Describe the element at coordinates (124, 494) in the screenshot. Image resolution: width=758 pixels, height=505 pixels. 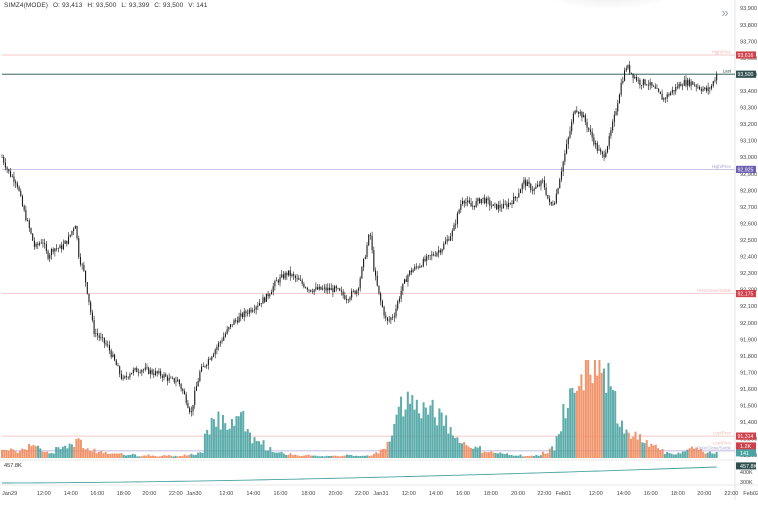
I see `time-tick-label: 18:00` at that location.